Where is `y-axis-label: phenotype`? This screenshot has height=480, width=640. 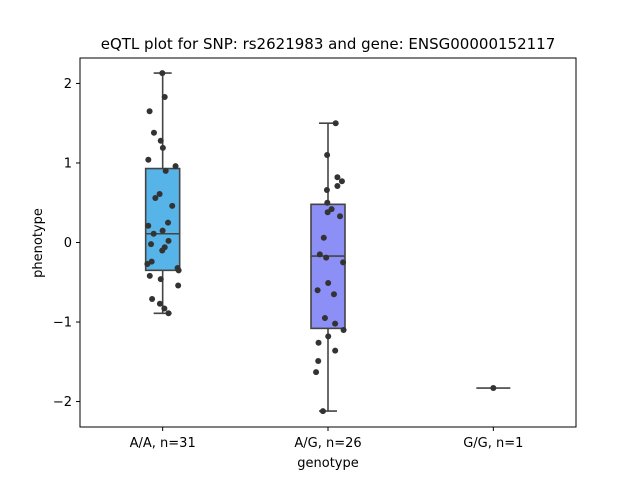
y-axis-label: phenotype is located at coordinates (38, 243).